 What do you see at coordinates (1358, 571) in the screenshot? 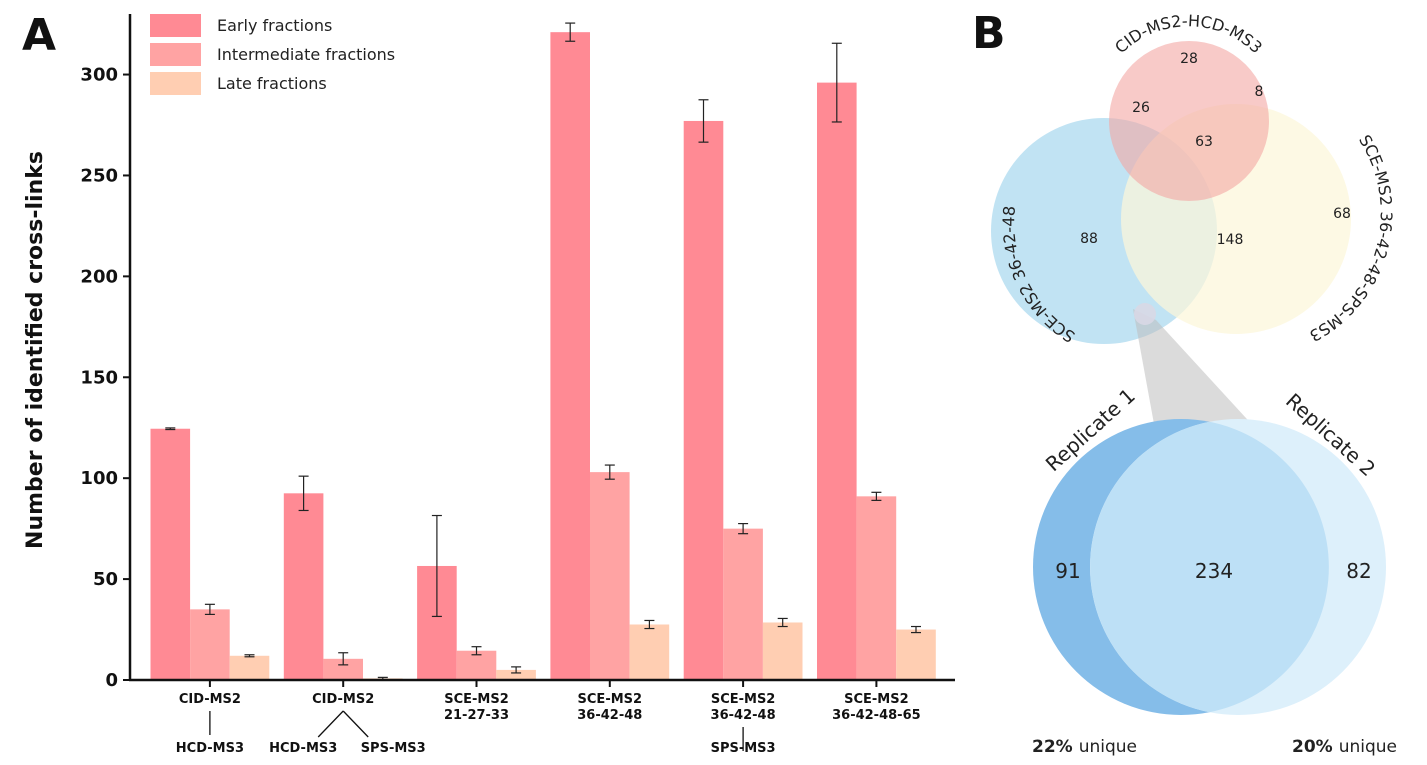
I see `replicate-2-only-count: 82` at bounding box center [1358, 571].